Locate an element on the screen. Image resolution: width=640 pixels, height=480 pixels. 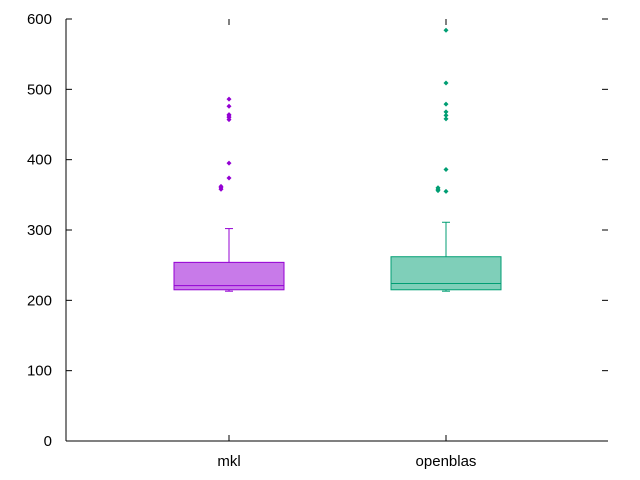
y-tick-label: 200 is located at coordinates (39, 300).